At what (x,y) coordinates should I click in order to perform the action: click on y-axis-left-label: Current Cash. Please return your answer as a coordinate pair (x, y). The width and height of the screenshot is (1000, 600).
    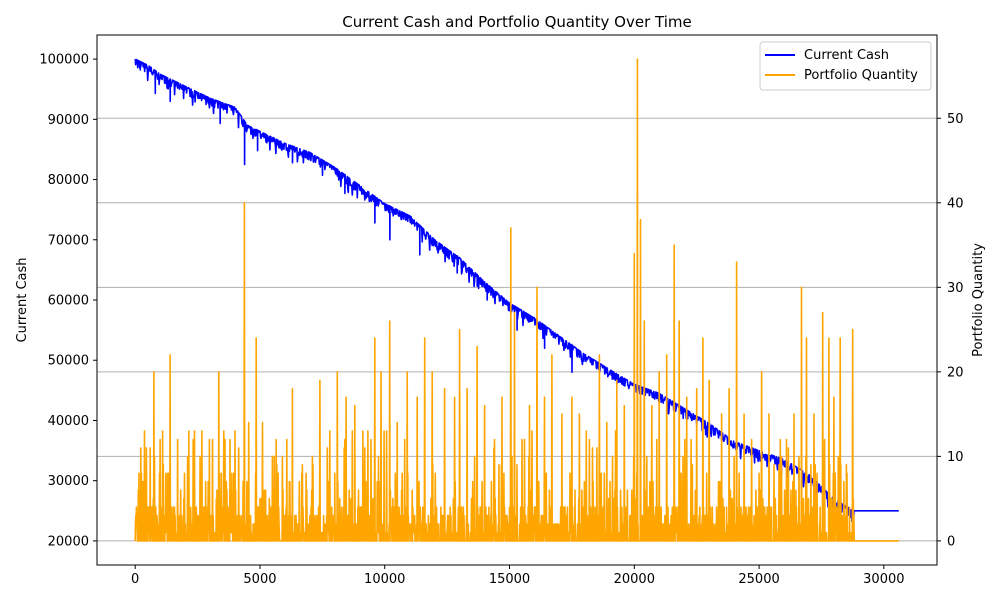
    Looking at the image, I should click on (22, 299).